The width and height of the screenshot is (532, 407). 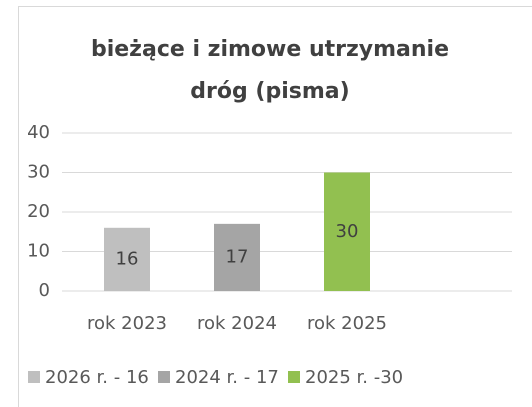 I want to click on chart-title: dróg (pisma), so click(x=269, y=91).